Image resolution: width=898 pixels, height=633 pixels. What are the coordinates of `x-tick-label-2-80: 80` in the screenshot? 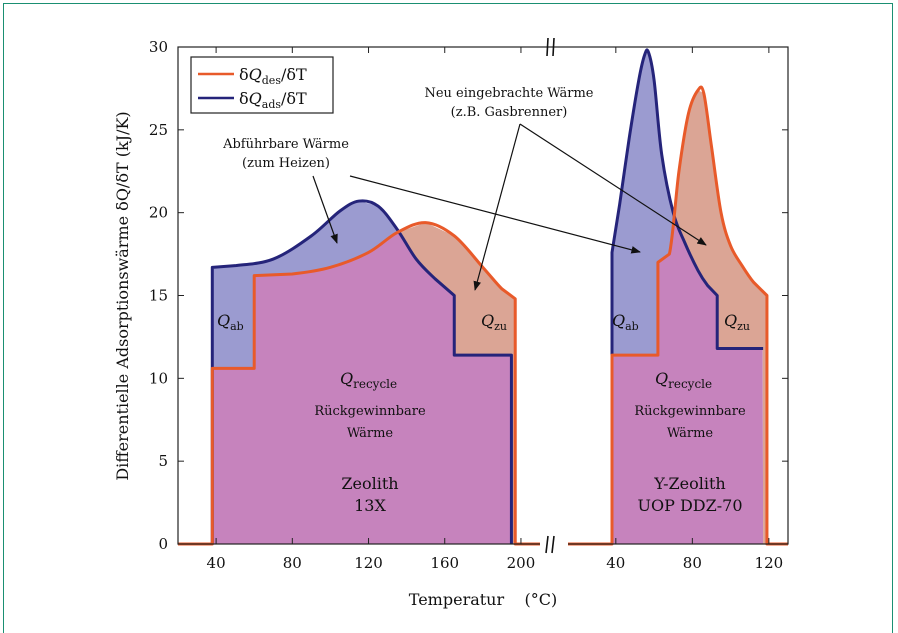 It's located at (692, 563).